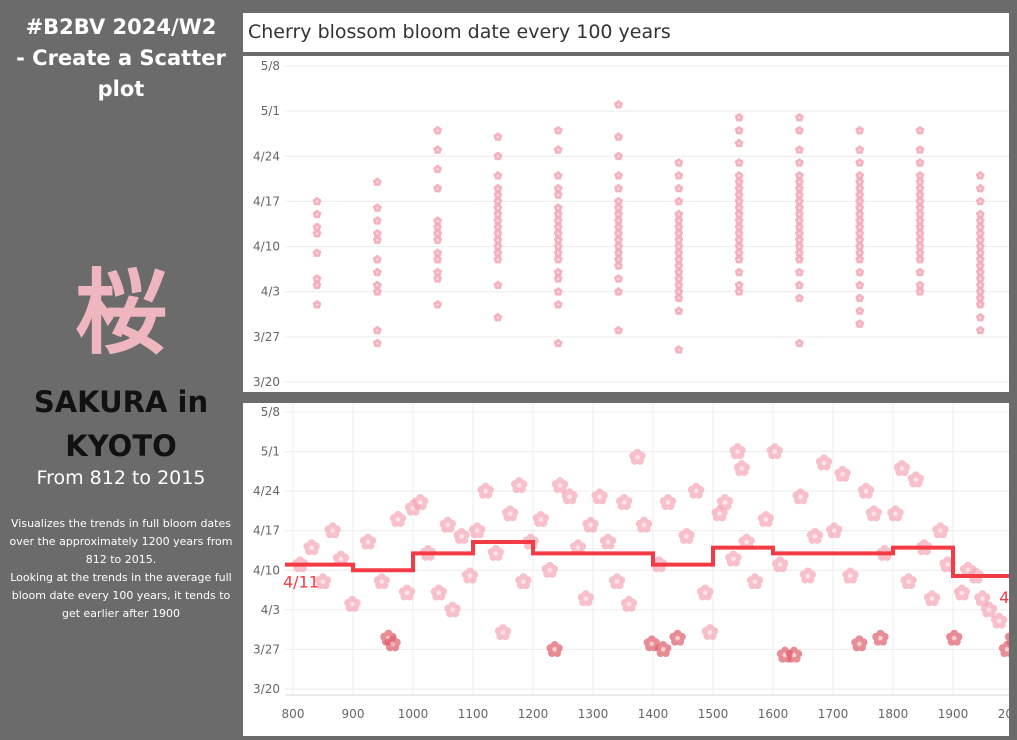 Image resolution: width=1017 pixels, height=740 pixels. I want to click on x-tick-label: 1200, so click(533, 714).